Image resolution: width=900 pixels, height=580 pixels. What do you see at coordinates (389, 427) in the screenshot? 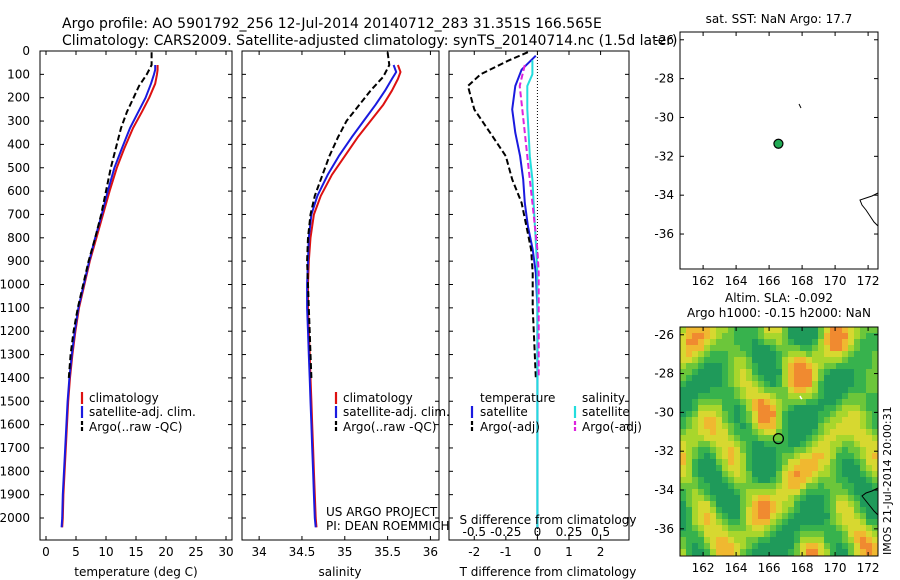
I see `legend-argo-label: Argo(..raw -QC)` at bounding box center [389, 427].